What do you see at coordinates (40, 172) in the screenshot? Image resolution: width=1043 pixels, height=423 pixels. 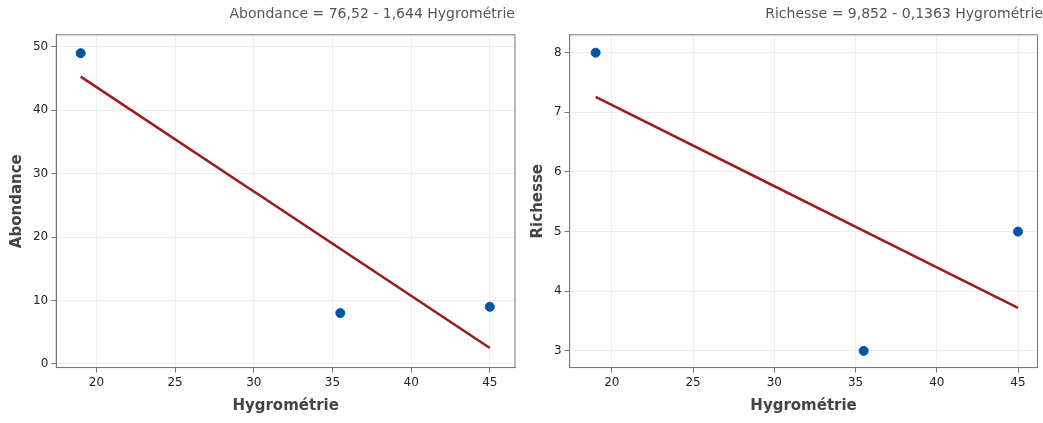 I see `y-tick-label: 30` at bounding box center [40, 172].